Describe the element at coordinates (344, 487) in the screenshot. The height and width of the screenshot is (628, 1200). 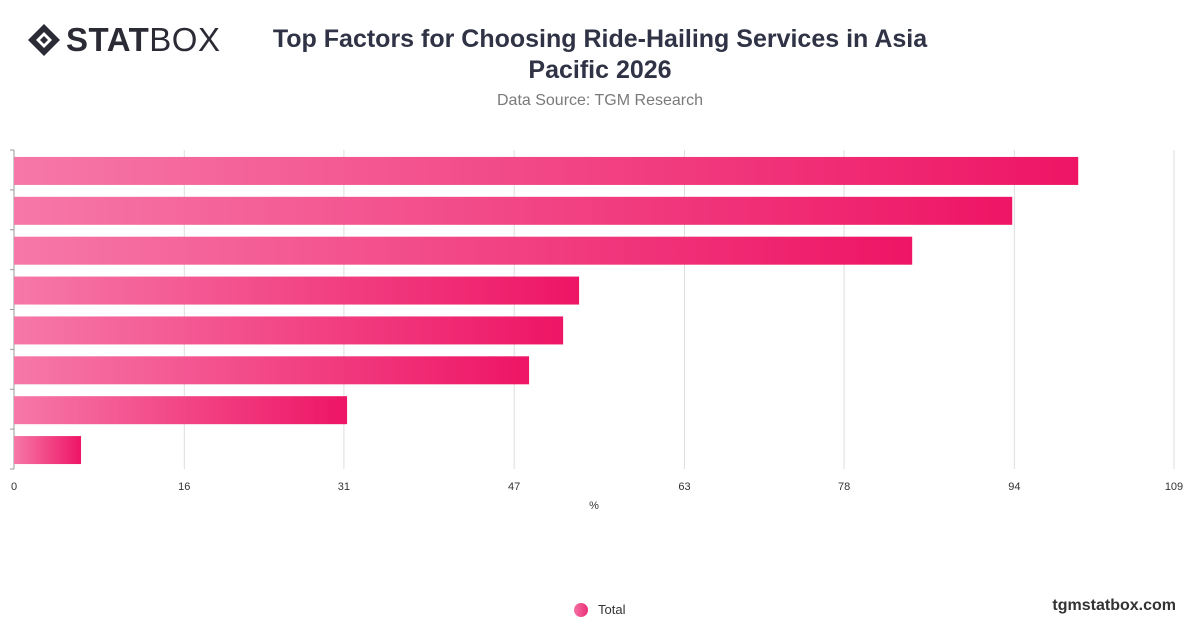
I see `x-tick-label: 31` at that location.